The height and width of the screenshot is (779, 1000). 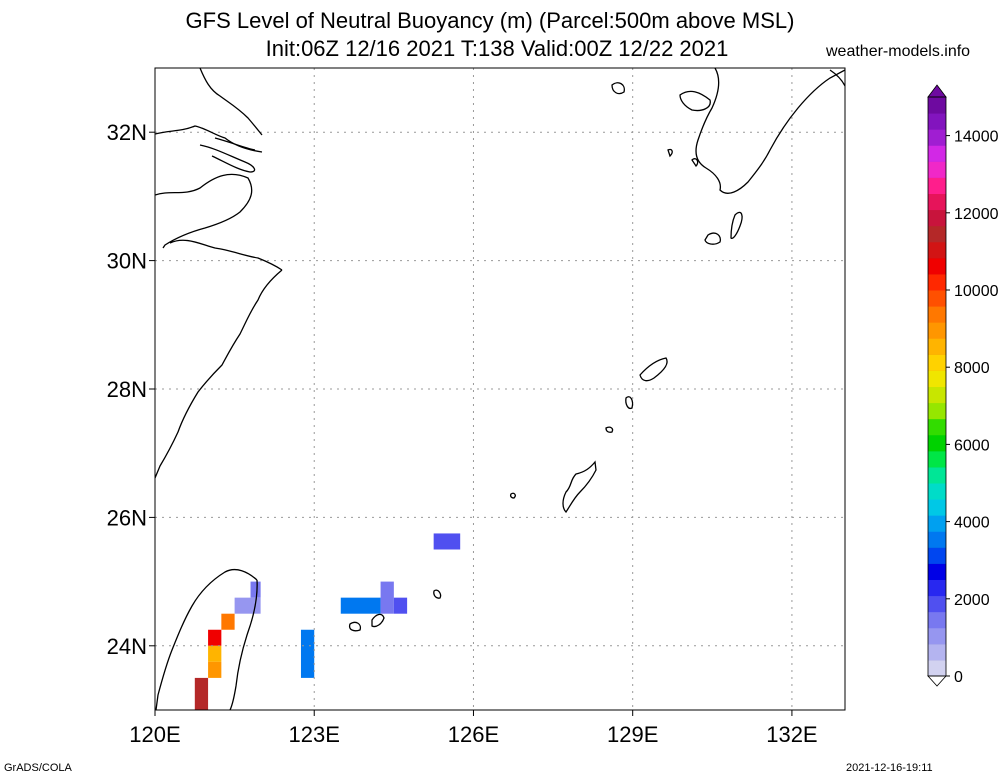 What do you see at coordinates (791, 734) in the screenshot?
I see `lon-label: 132E` at bounding box center [791, 734].